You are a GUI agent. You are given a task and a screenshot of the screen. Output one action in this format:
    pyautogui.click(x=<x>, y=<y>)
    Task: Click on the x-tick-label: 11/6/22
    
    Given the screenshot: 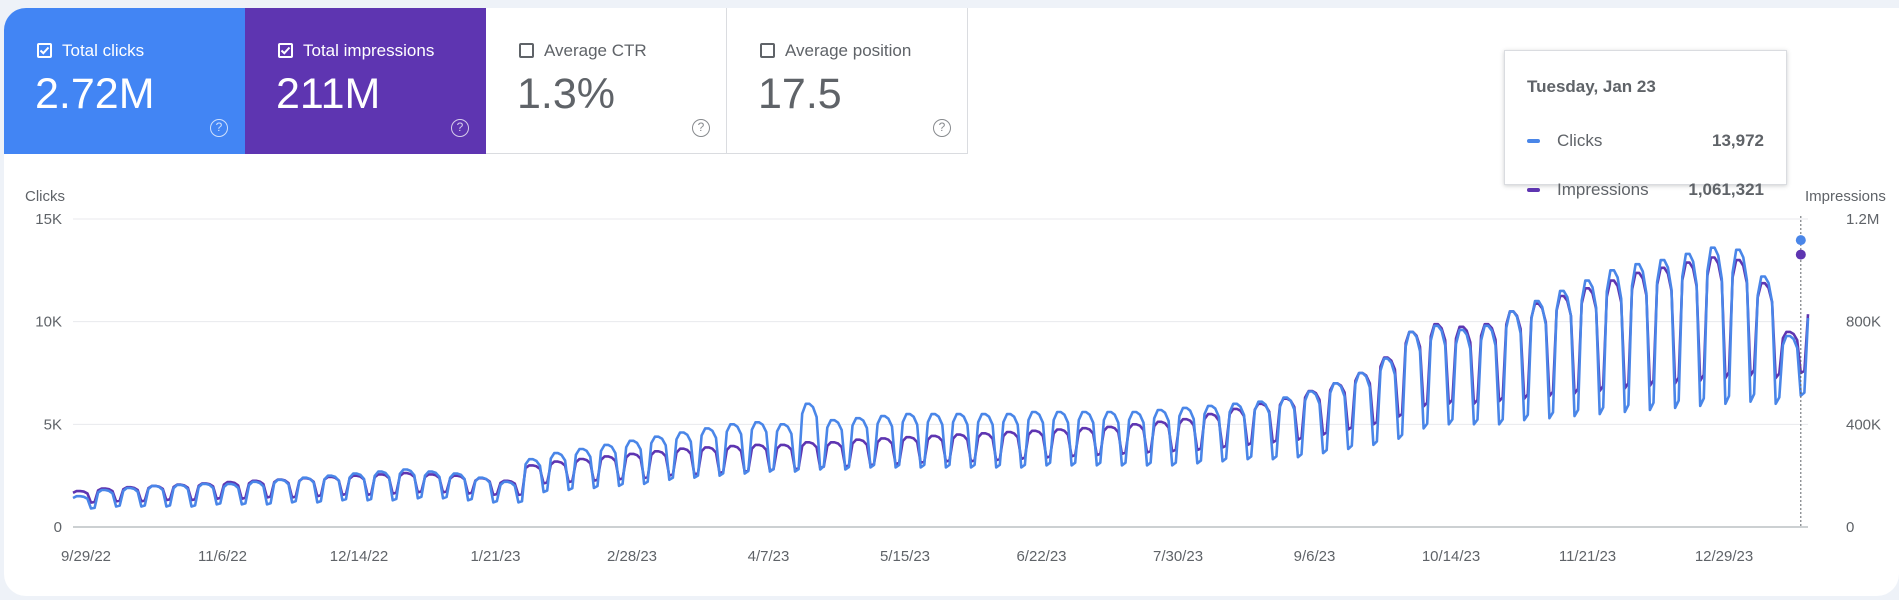 What is the action you would take?
    pyautogui.click(x=222, y=556)
    